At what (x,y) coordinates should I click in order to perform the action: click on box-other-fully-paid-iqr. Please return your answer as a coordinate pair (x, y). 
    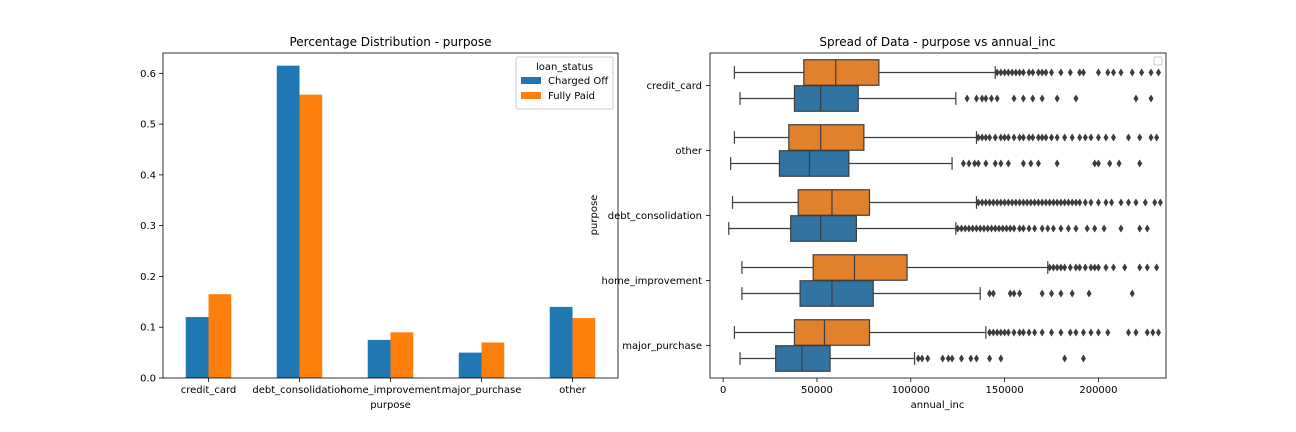
    Looking at the image, I should click on (826, 137).